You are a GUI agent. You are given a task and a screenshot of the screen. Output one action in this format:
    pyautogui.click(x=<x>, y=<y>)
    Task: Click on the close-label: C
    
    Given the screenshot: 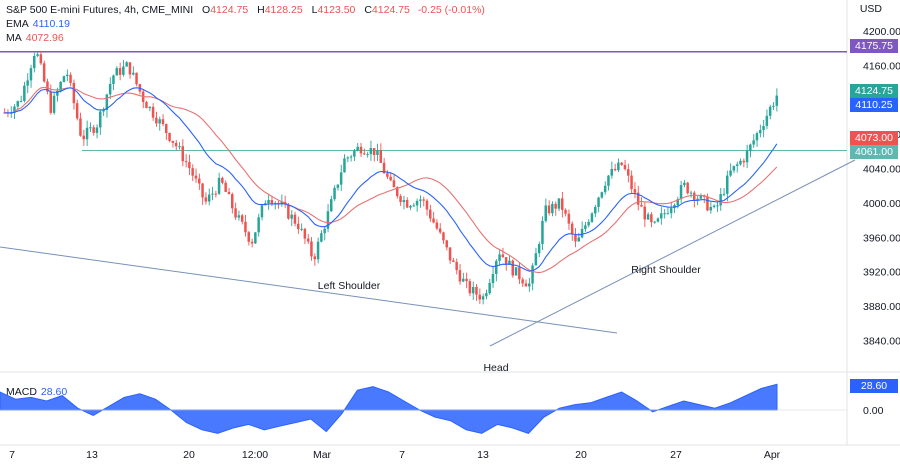 What is the action you would take?
    pyautogui.click(x=368, y=10)
    